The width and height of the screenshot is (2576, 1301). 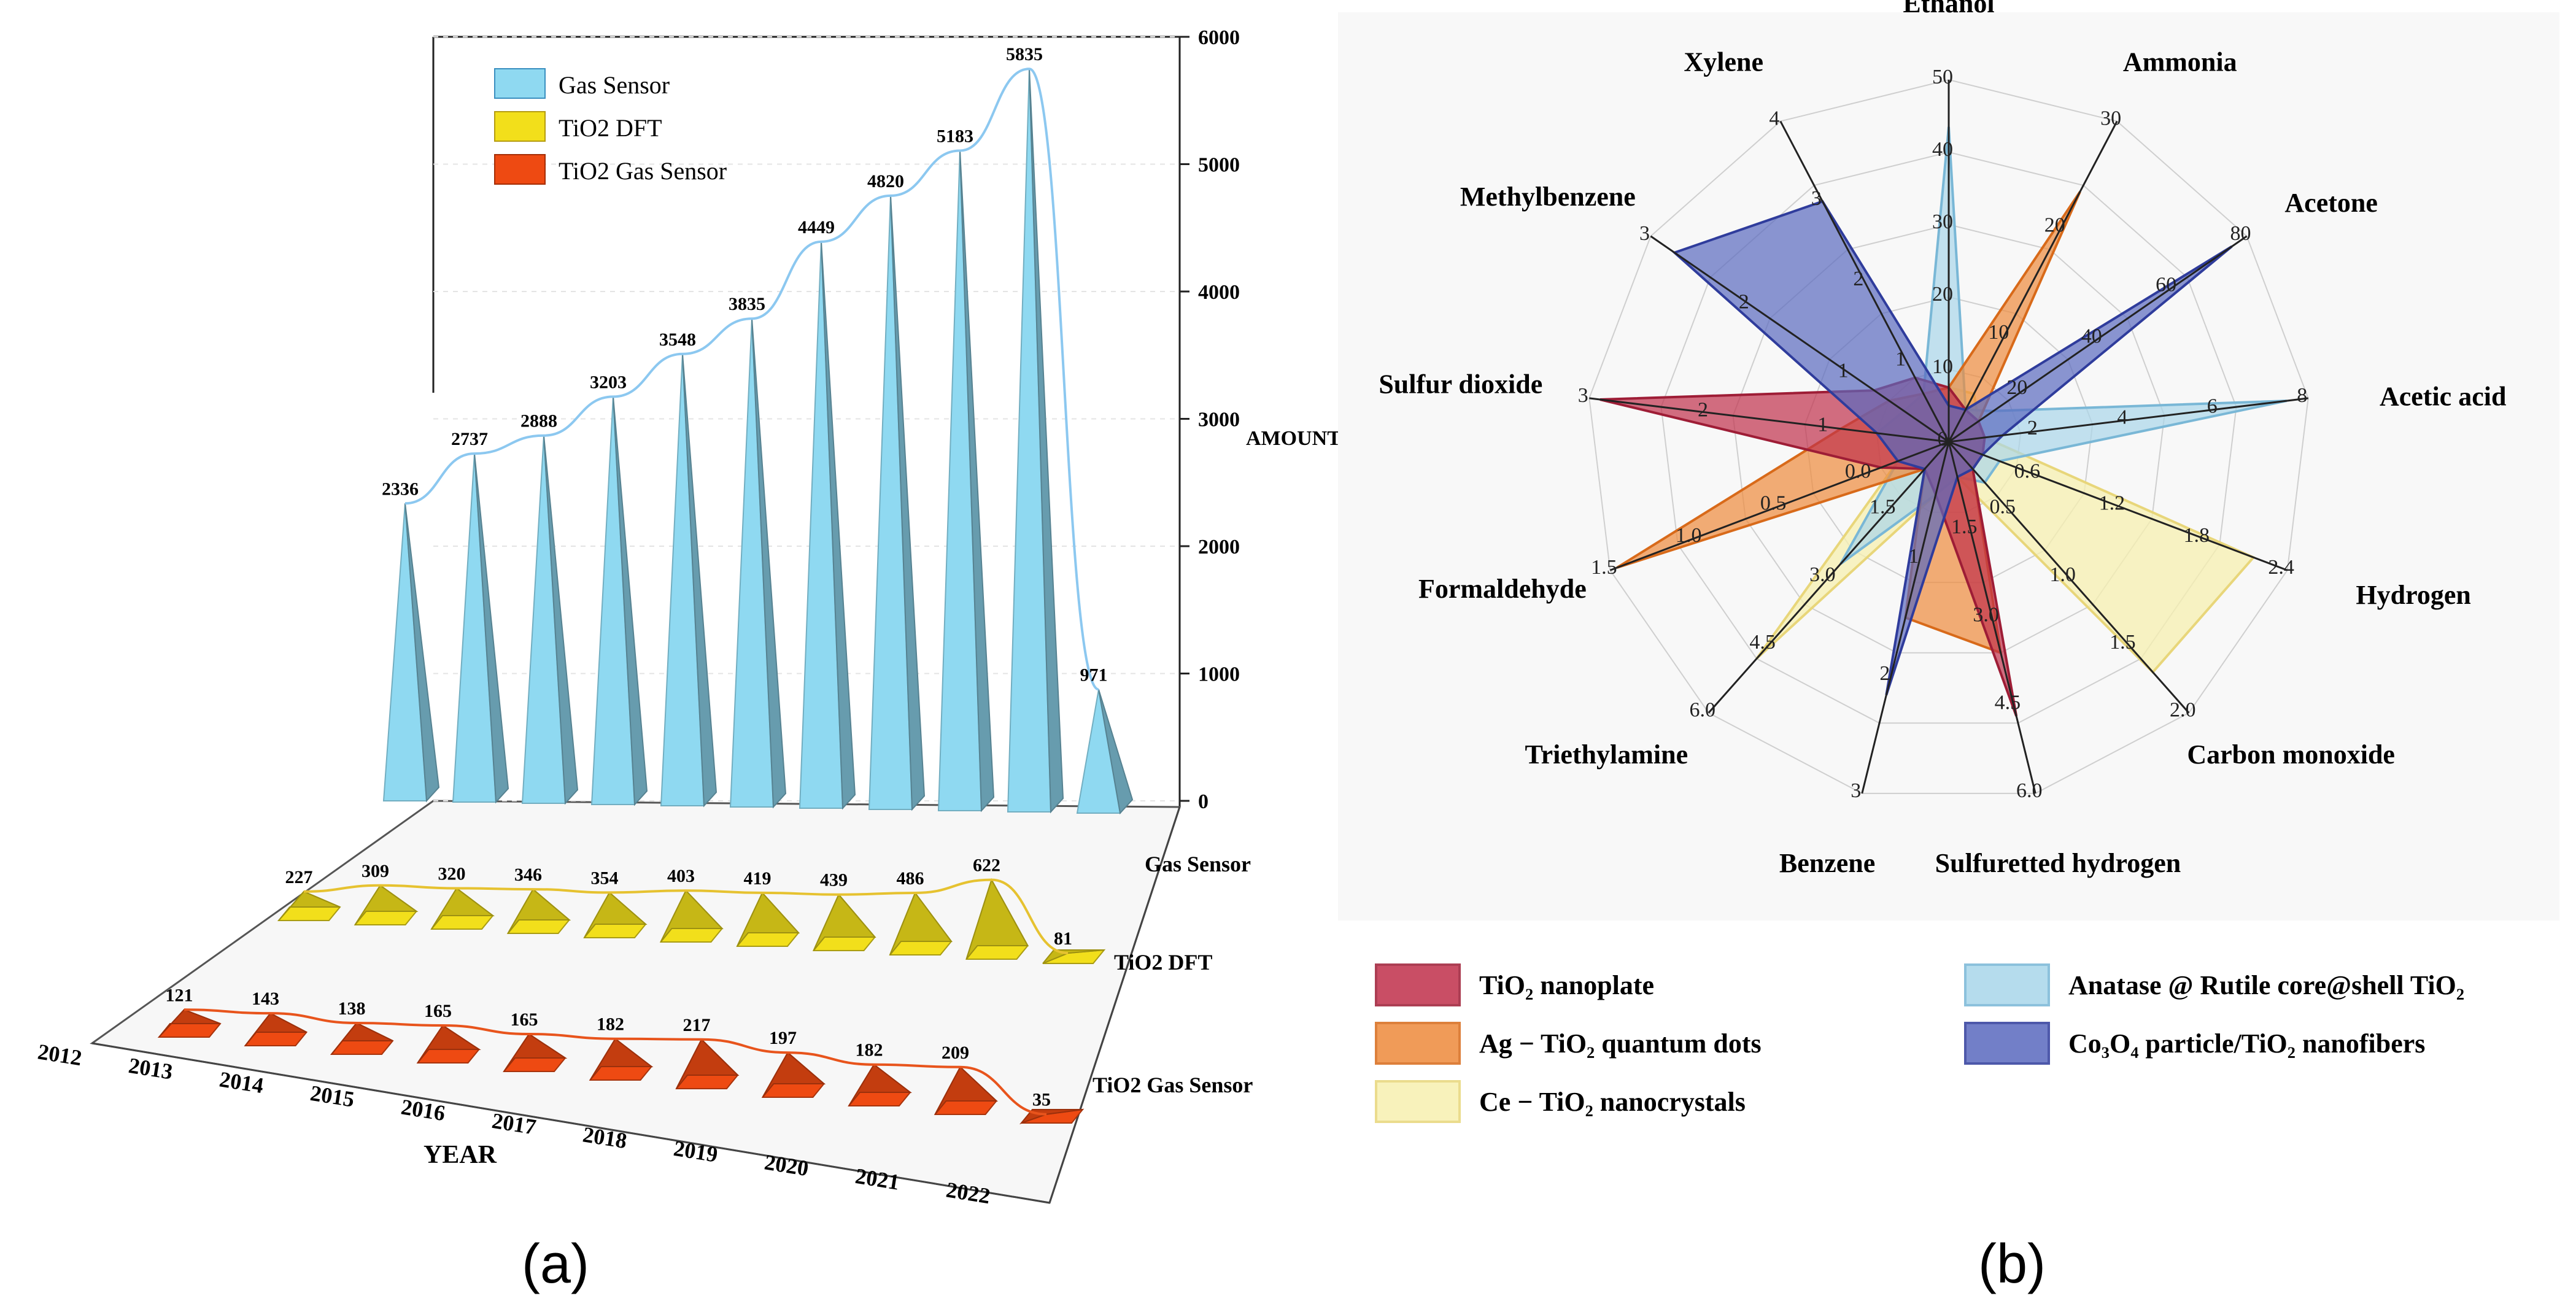 What do you see at coordinates (2302, 395) in the screenshot?
I see `radar-tick-label: 8` at bounding box center [2302, 395].